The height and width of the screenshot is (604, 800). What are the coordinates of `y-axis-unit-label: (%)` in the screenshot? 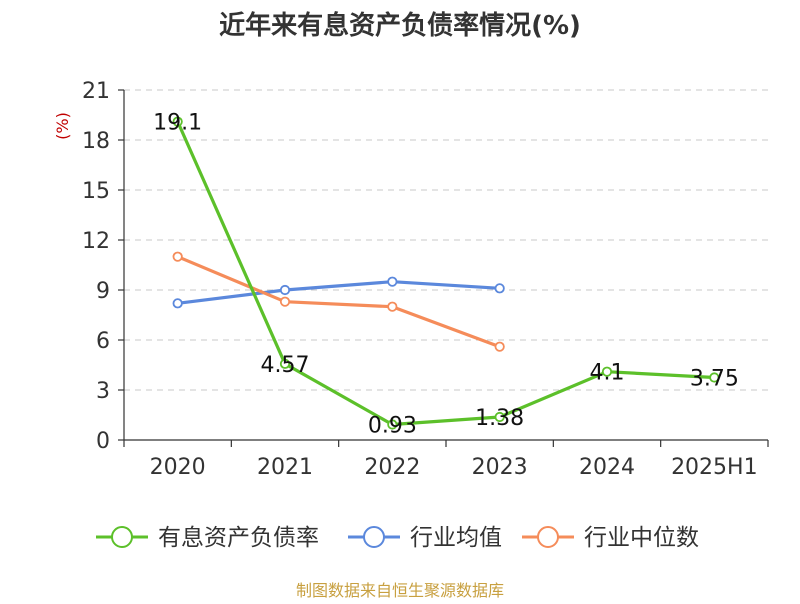 It's located at (62, 126).